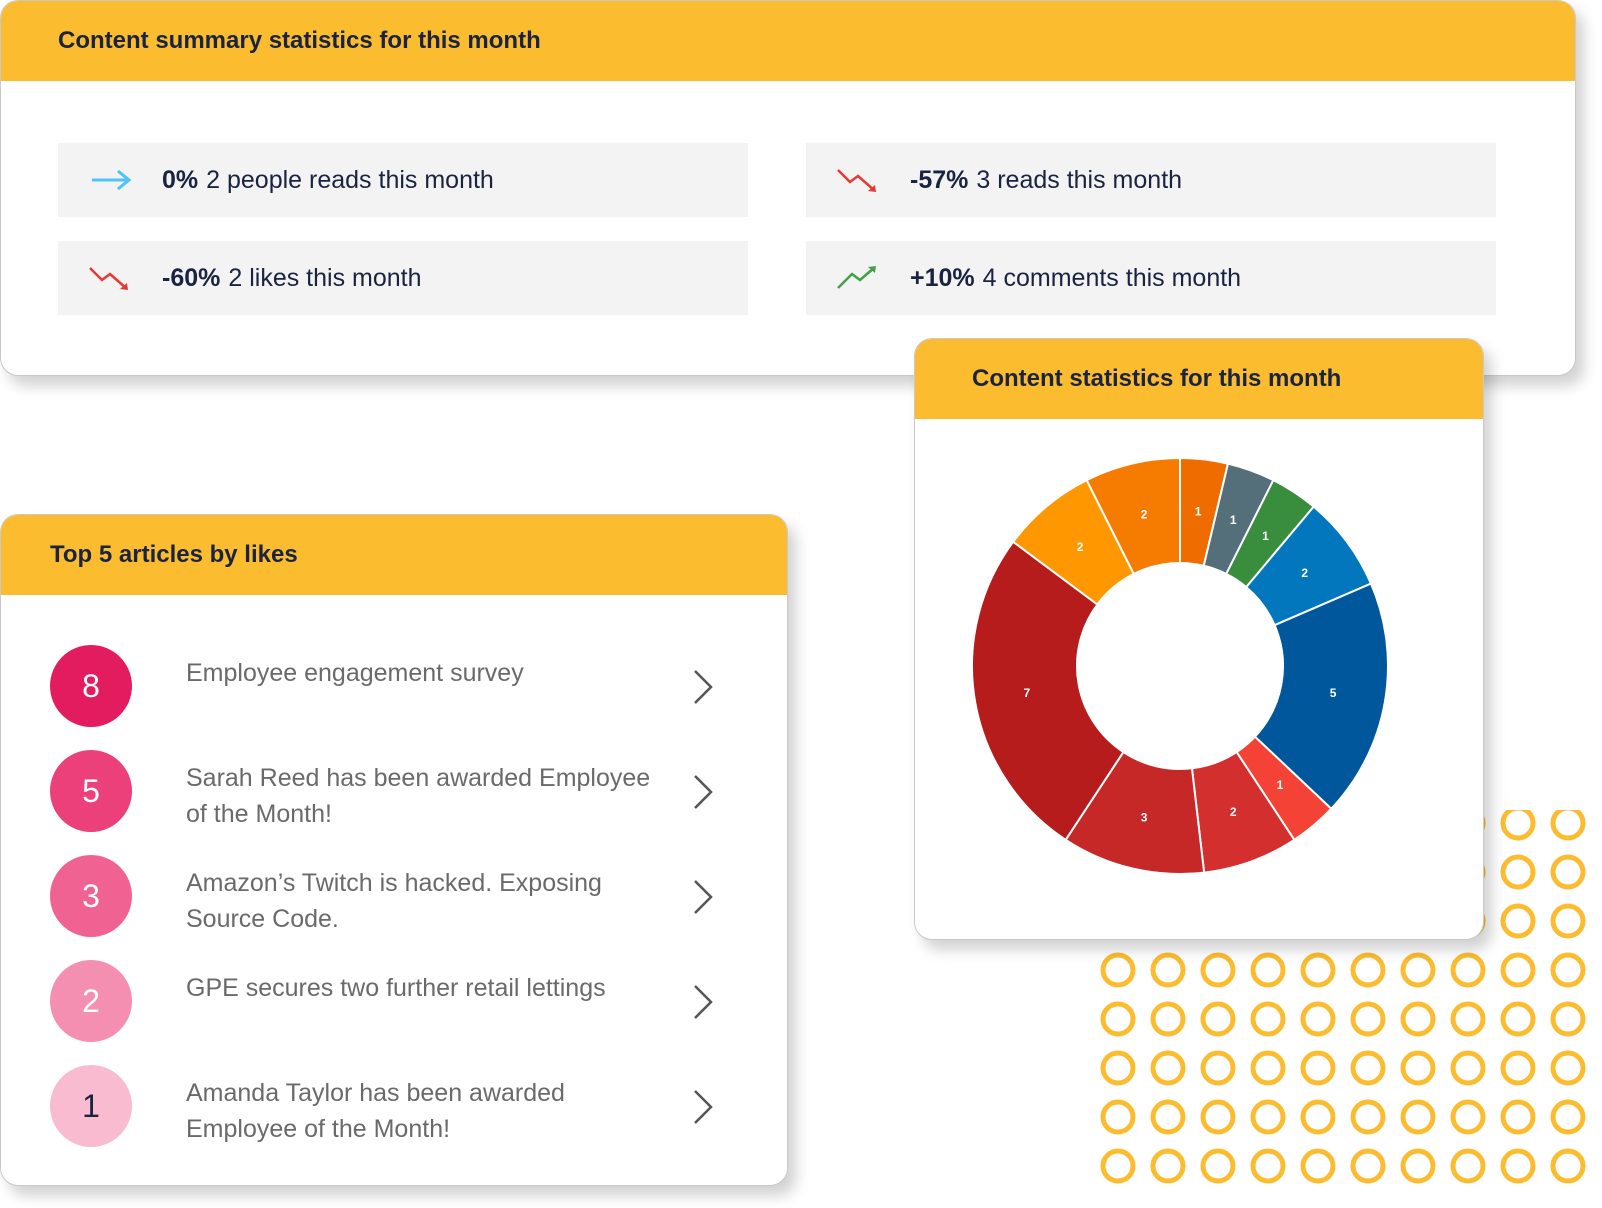  Describe the element at coordinates (191, 277) in the screenshot. I see `stat-percent: -60%` at that location.